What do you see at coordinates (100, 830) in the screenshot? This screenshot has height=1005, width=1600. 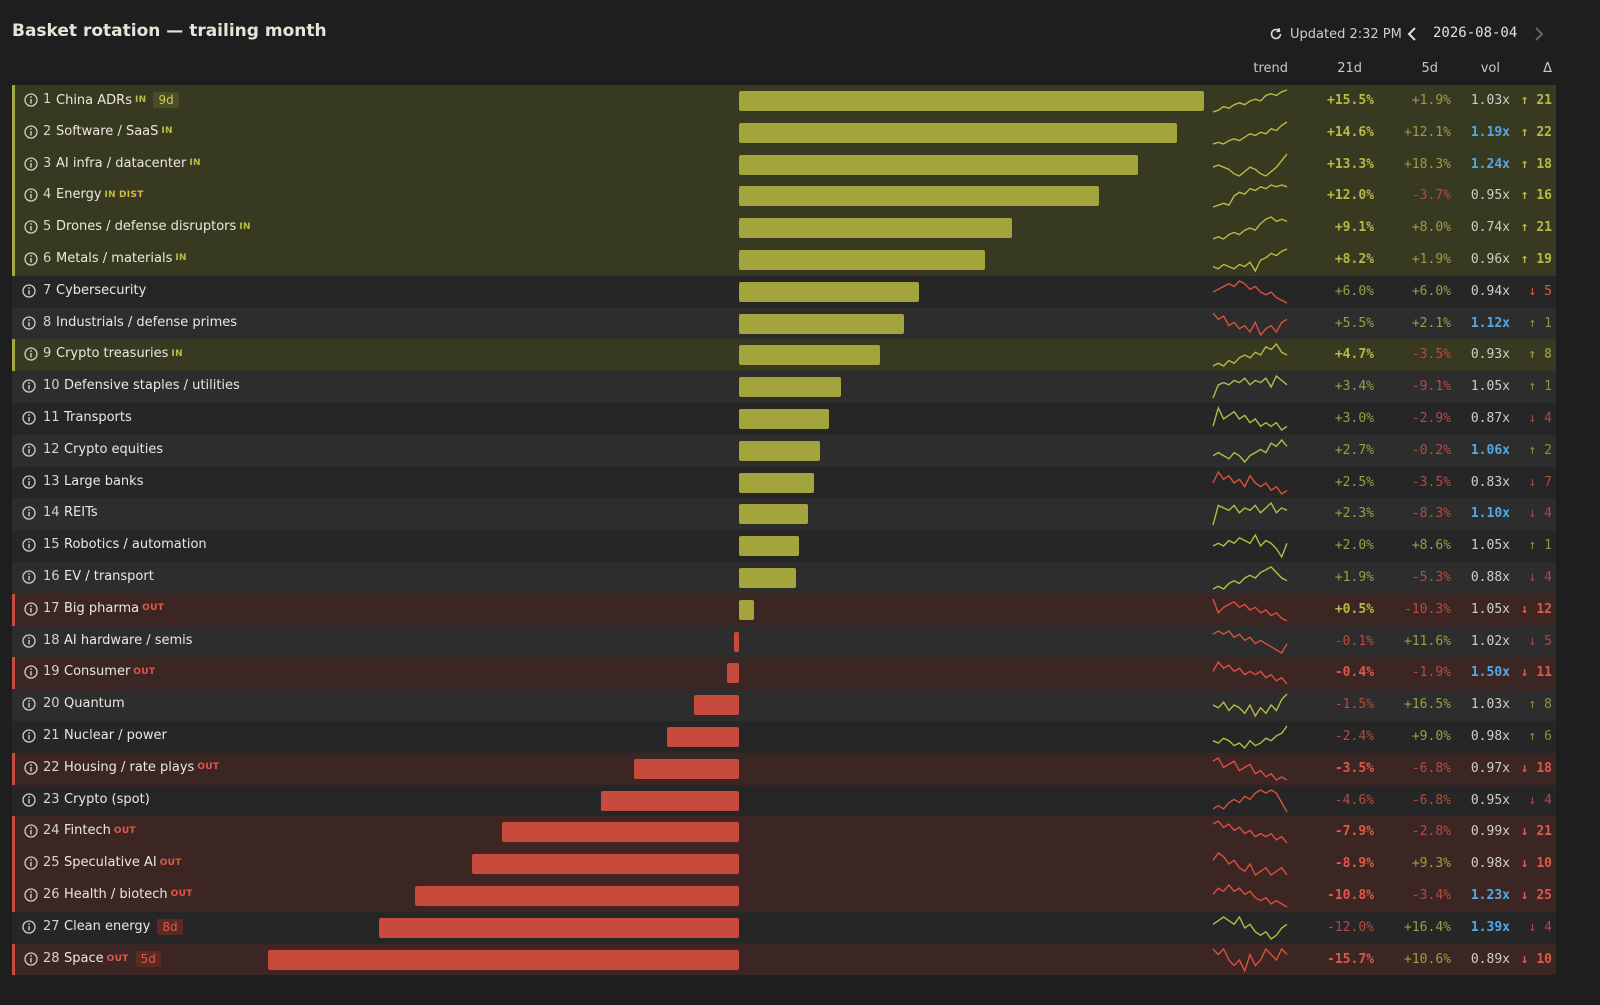 I see `basket-name: Fintech OUT` at bounding box center [100, 830].